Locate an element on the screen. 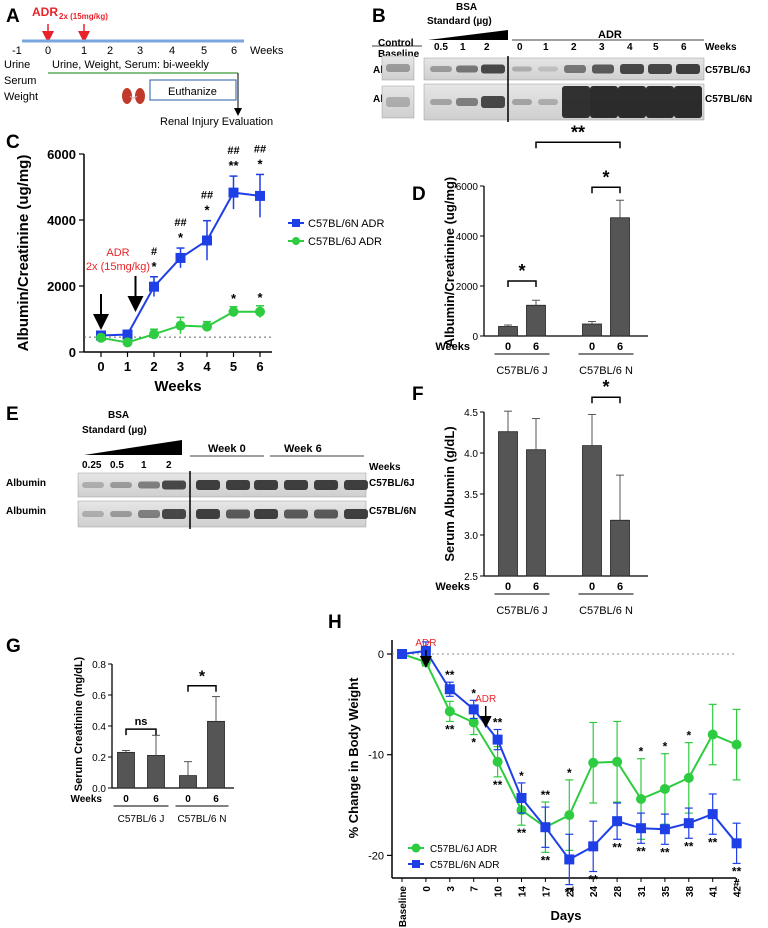  strain-label-e2: C57BL/6N is located at coordinates (392, 511).